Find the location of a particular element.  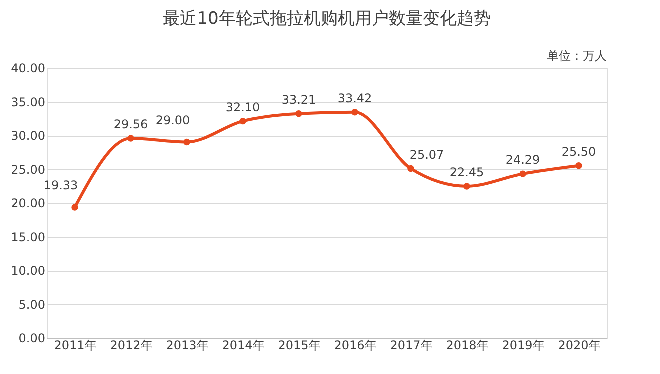

data-label: 22.45 is located at coordinates (467, 172).